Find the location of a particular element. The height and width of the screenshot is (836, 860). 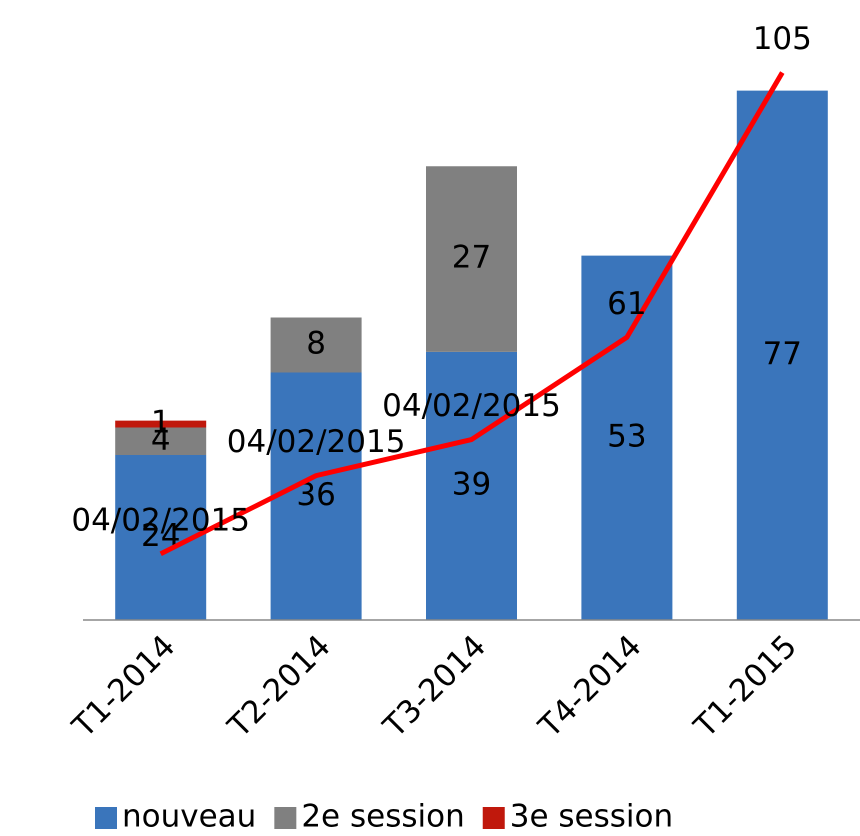

data-label: 4 is located at coordinates (161, 440).